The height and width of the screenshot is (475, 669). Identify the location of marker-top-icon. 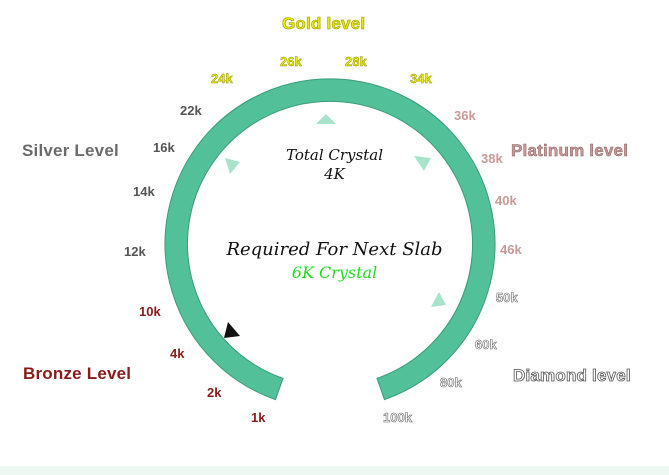
(326, 119).